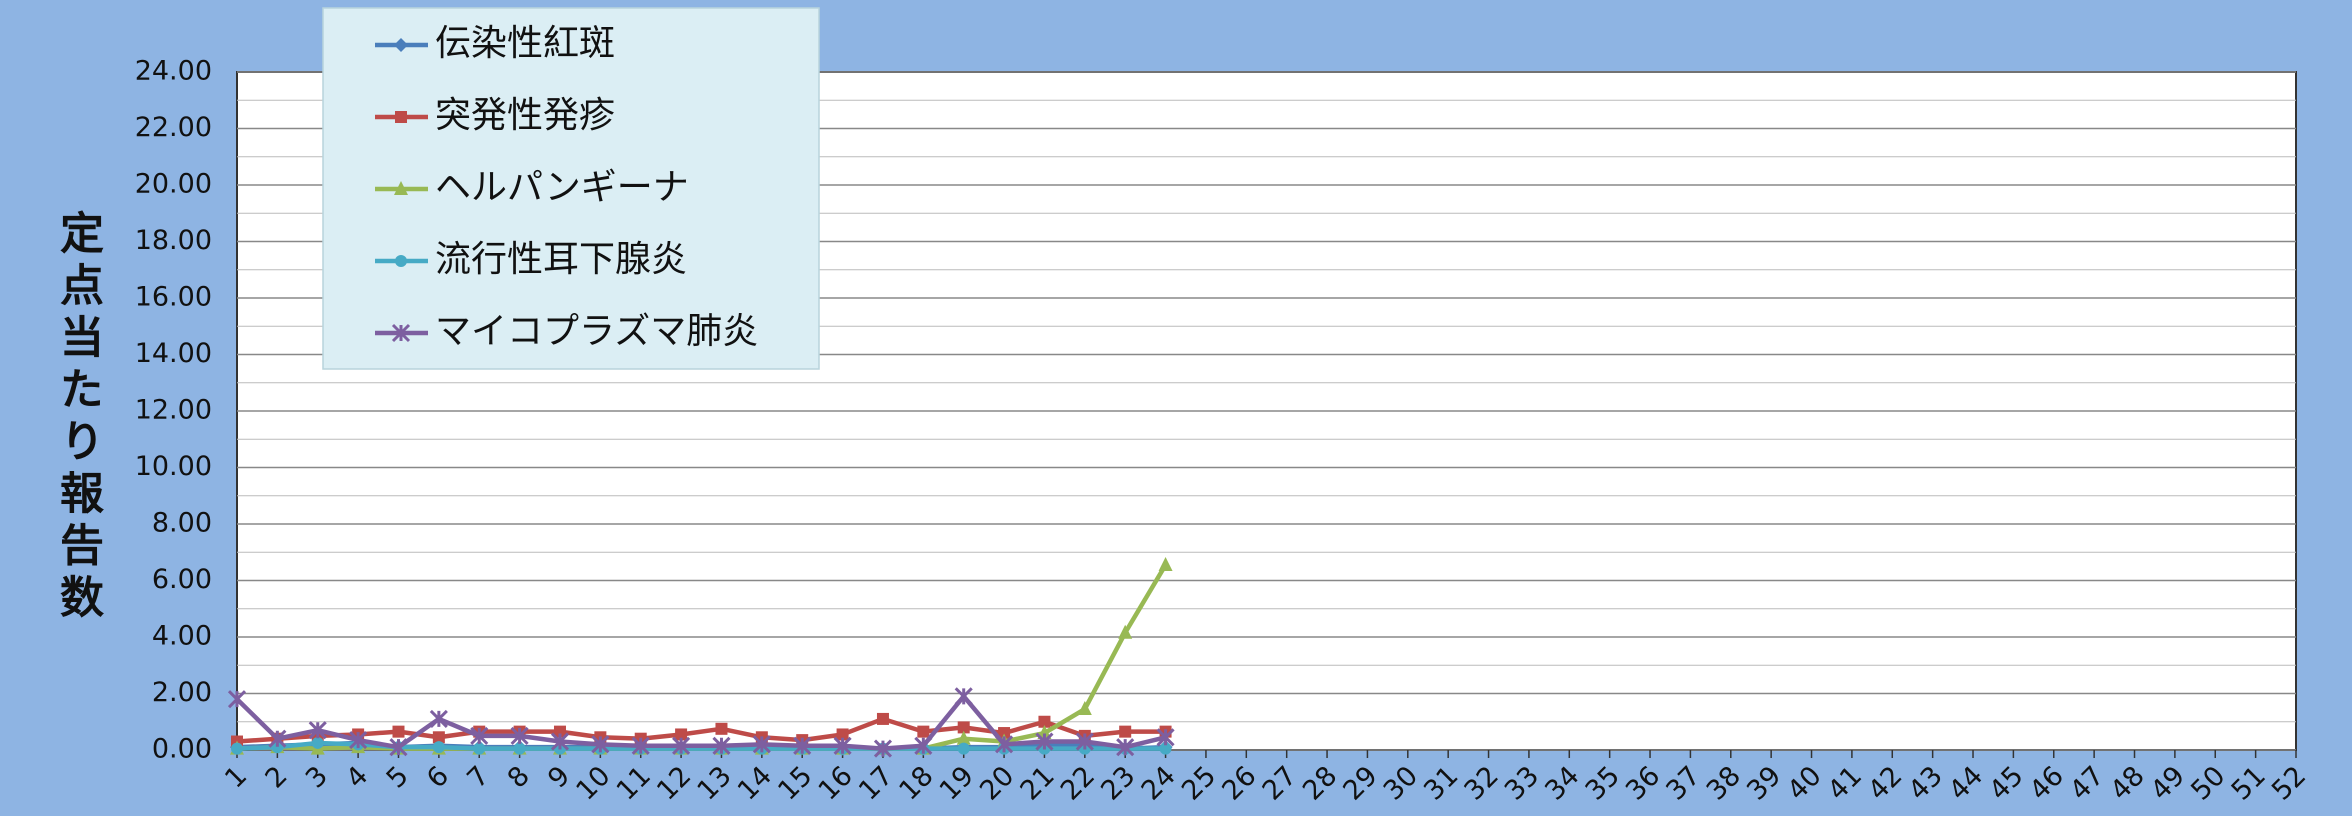 The image size is (2352, 816). I want to click on y-tick-label: 24.00, so click(173, 71).